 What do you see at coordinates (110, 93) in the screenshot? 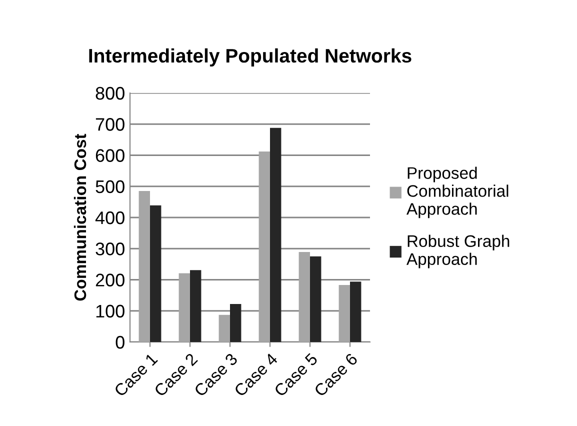
I see `y-tick-label: 800` at bounding box center [110, 93].